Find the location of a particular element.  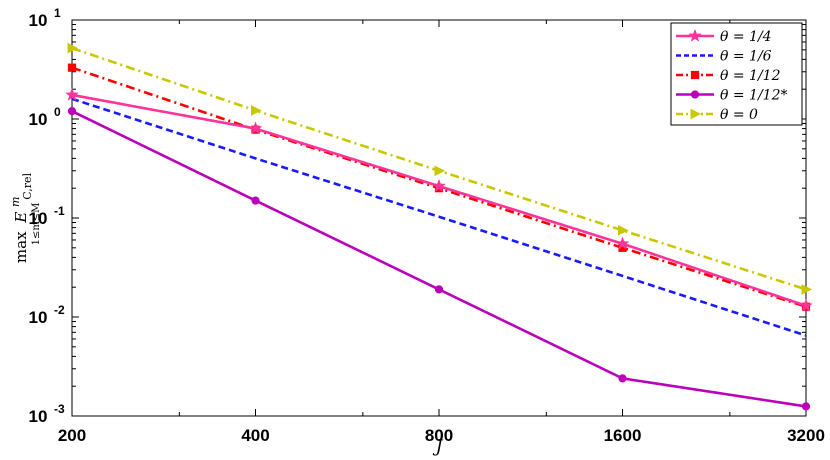

legend-label: θ = 1/4 is located at coordinates (746, 37).